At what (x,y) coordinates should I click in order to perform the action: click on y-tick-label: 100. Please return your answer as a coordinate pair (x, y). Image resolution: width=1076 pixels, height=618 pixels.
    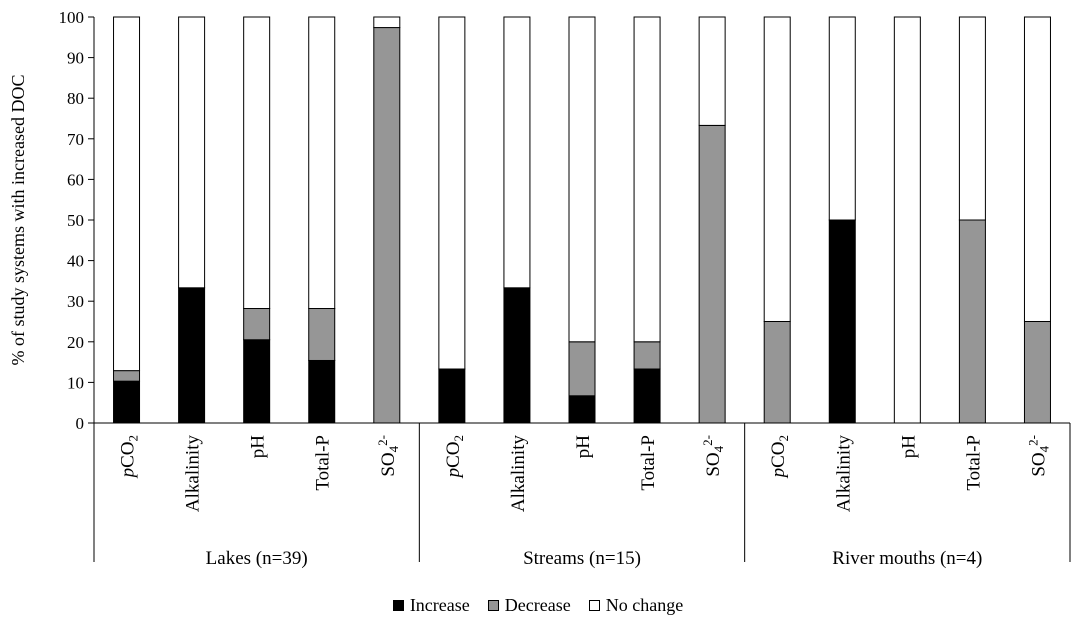
    Looking at the image, I should click on (72, 17).